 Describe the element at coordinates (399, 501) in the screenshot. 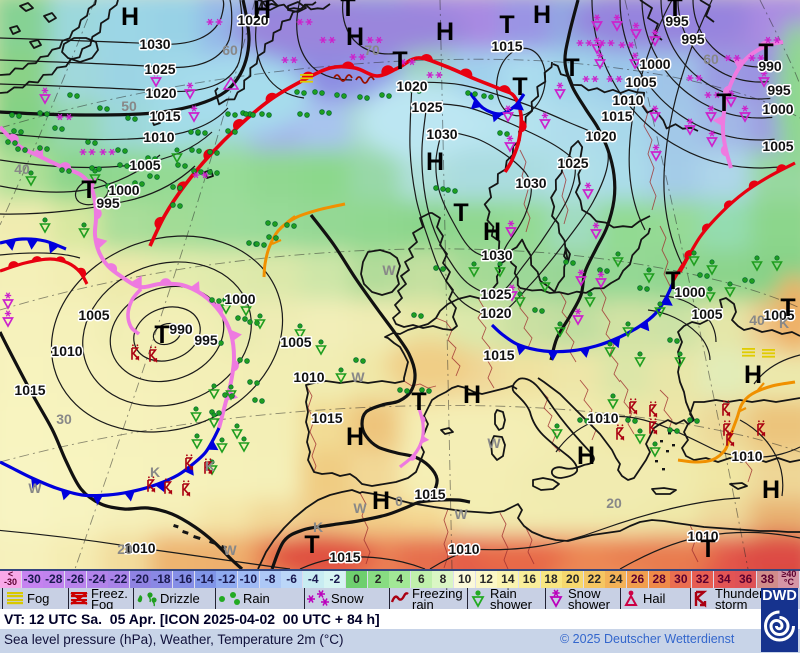

I see `svg-text: 0` at that location.